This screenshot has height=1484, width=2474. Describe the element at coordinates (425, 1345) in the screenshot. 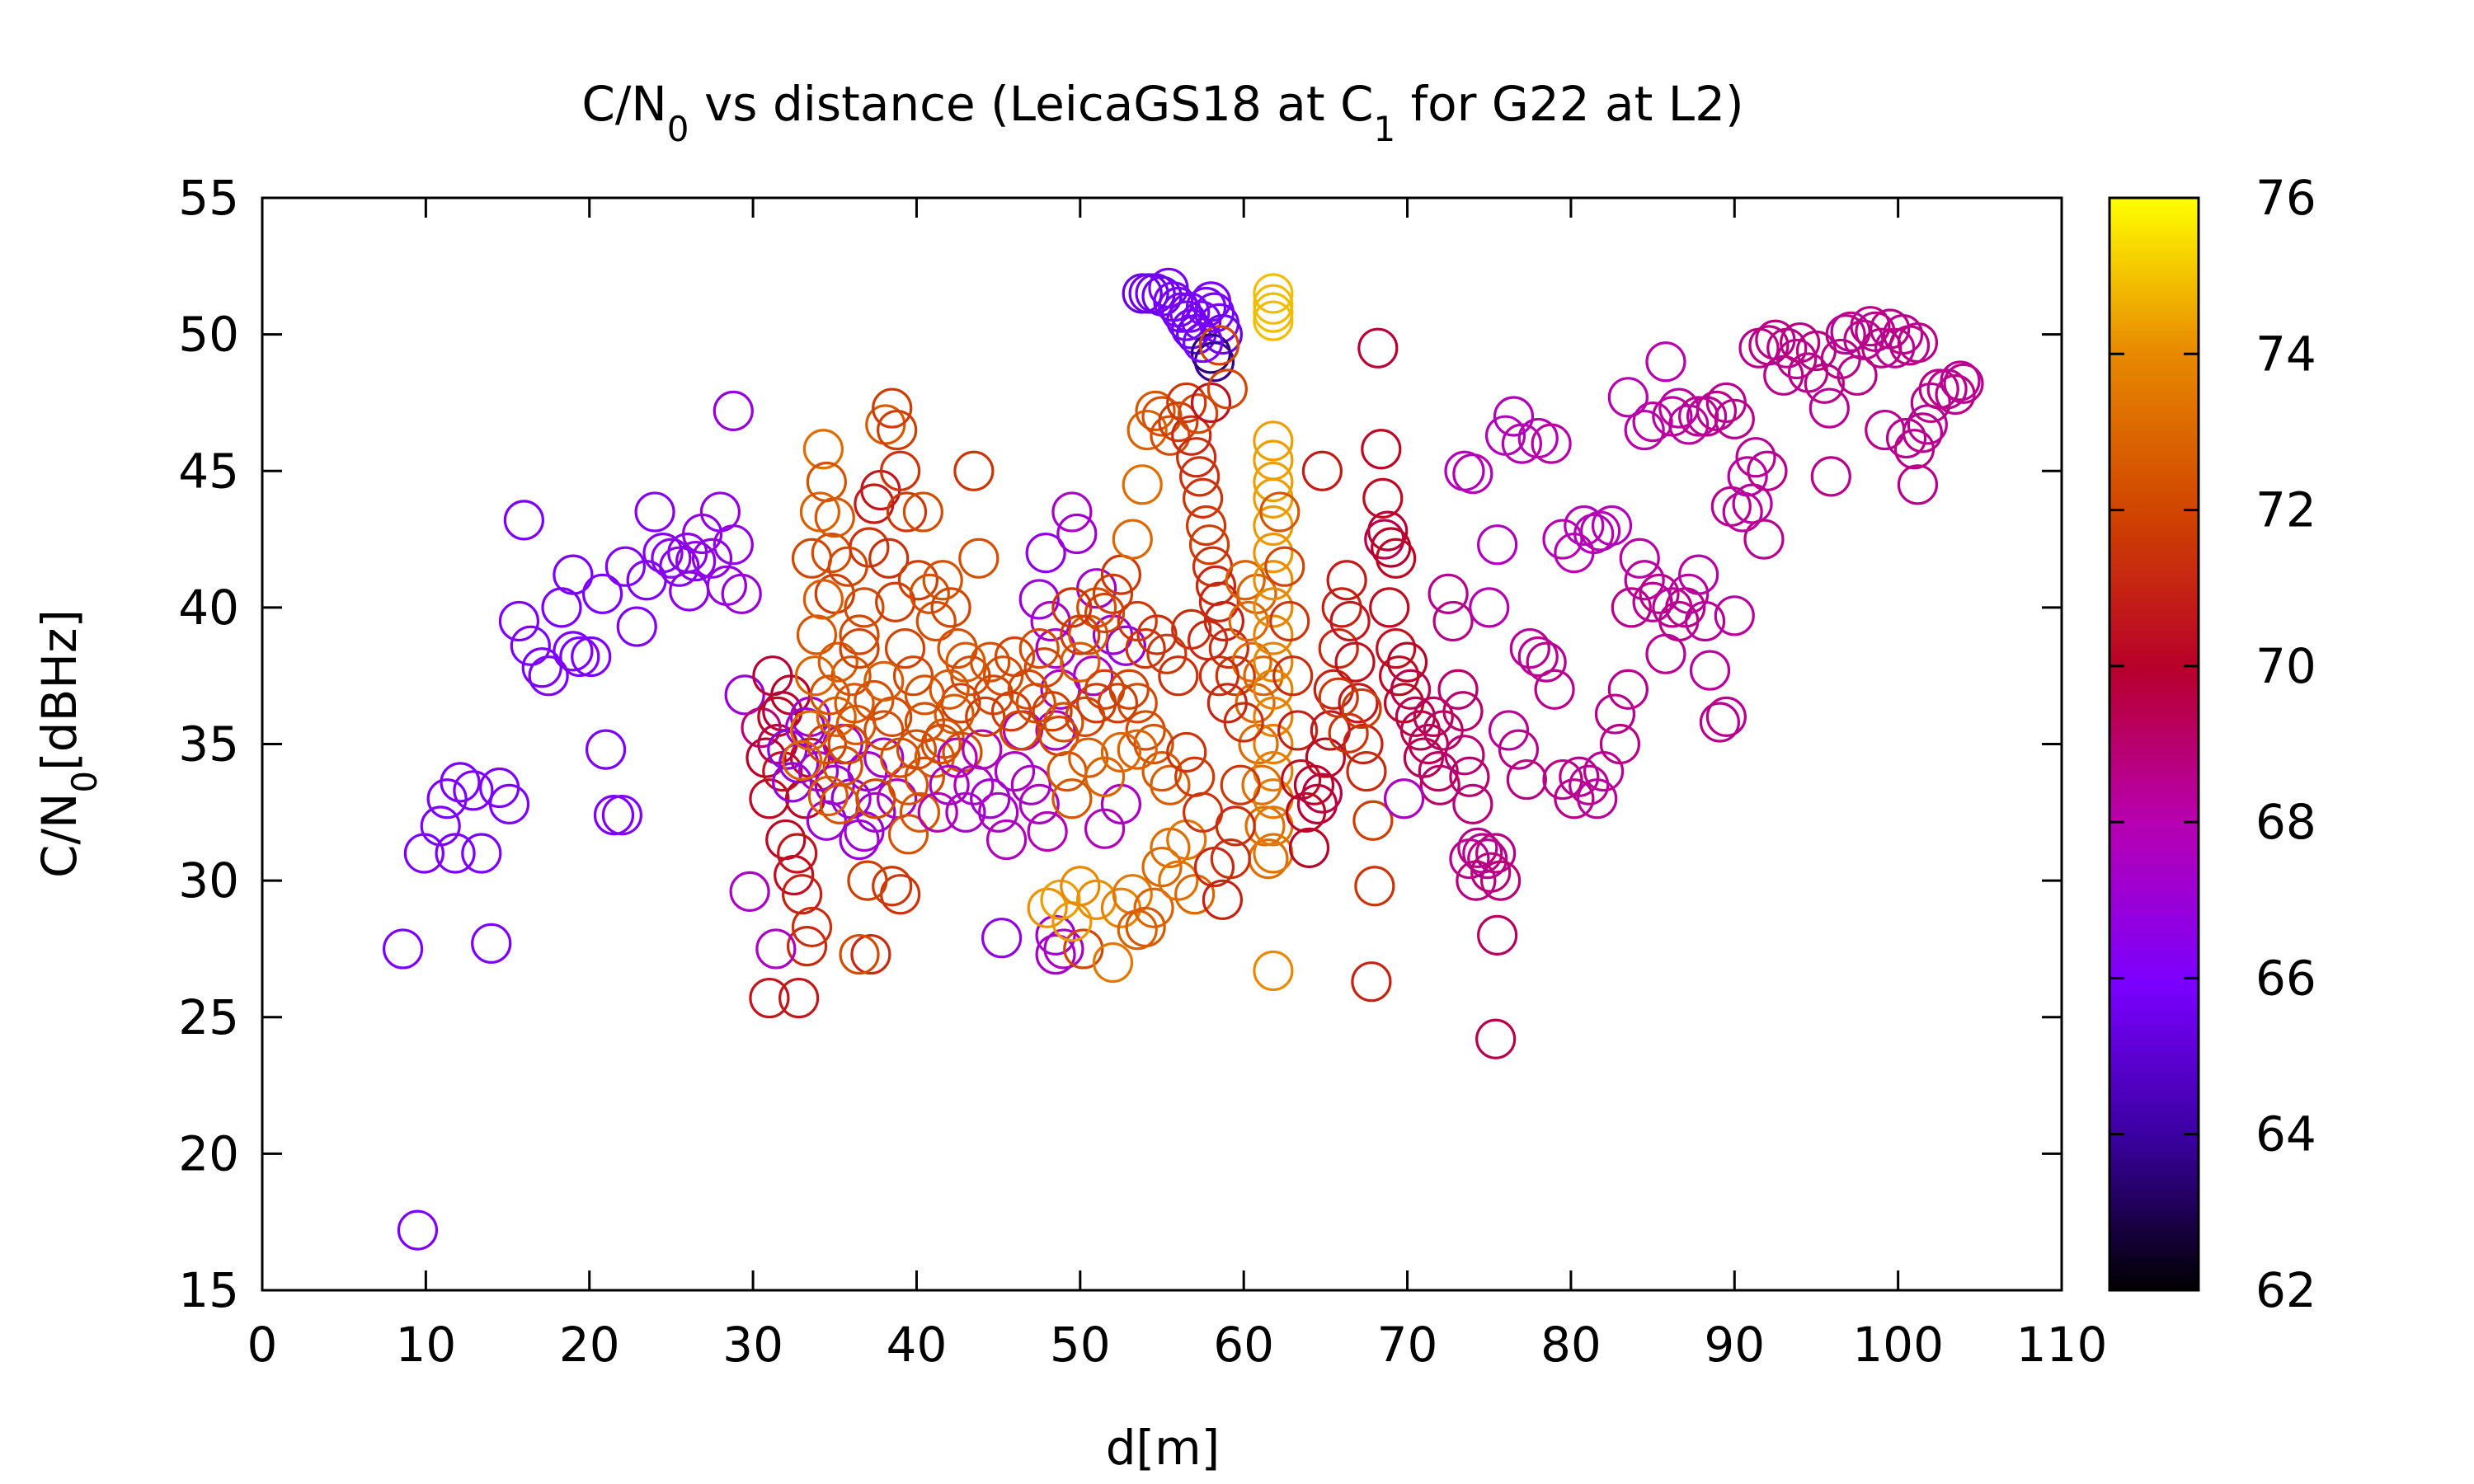

I see `x-tick-label: 10` at that location.